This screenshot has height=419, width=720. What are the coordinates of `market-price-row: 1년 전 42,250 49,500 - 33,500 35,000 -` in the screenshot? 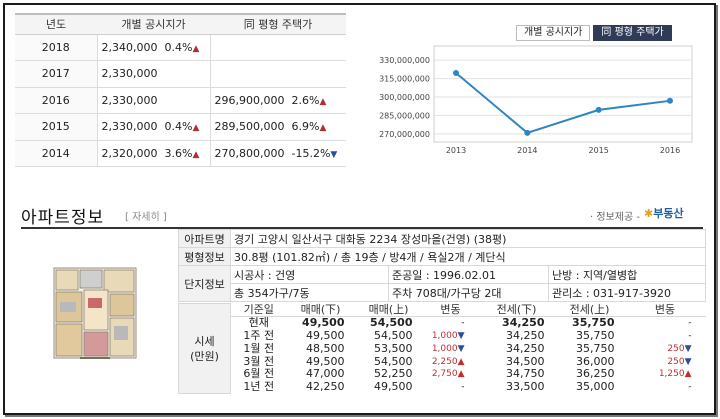 It's located at (442, 387).